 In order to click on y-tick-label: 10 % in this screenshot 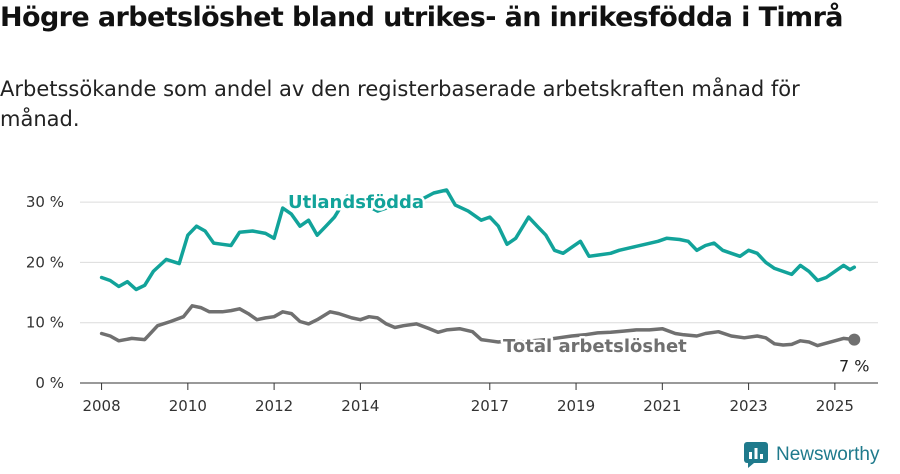, I will do `click(45, 323)`.